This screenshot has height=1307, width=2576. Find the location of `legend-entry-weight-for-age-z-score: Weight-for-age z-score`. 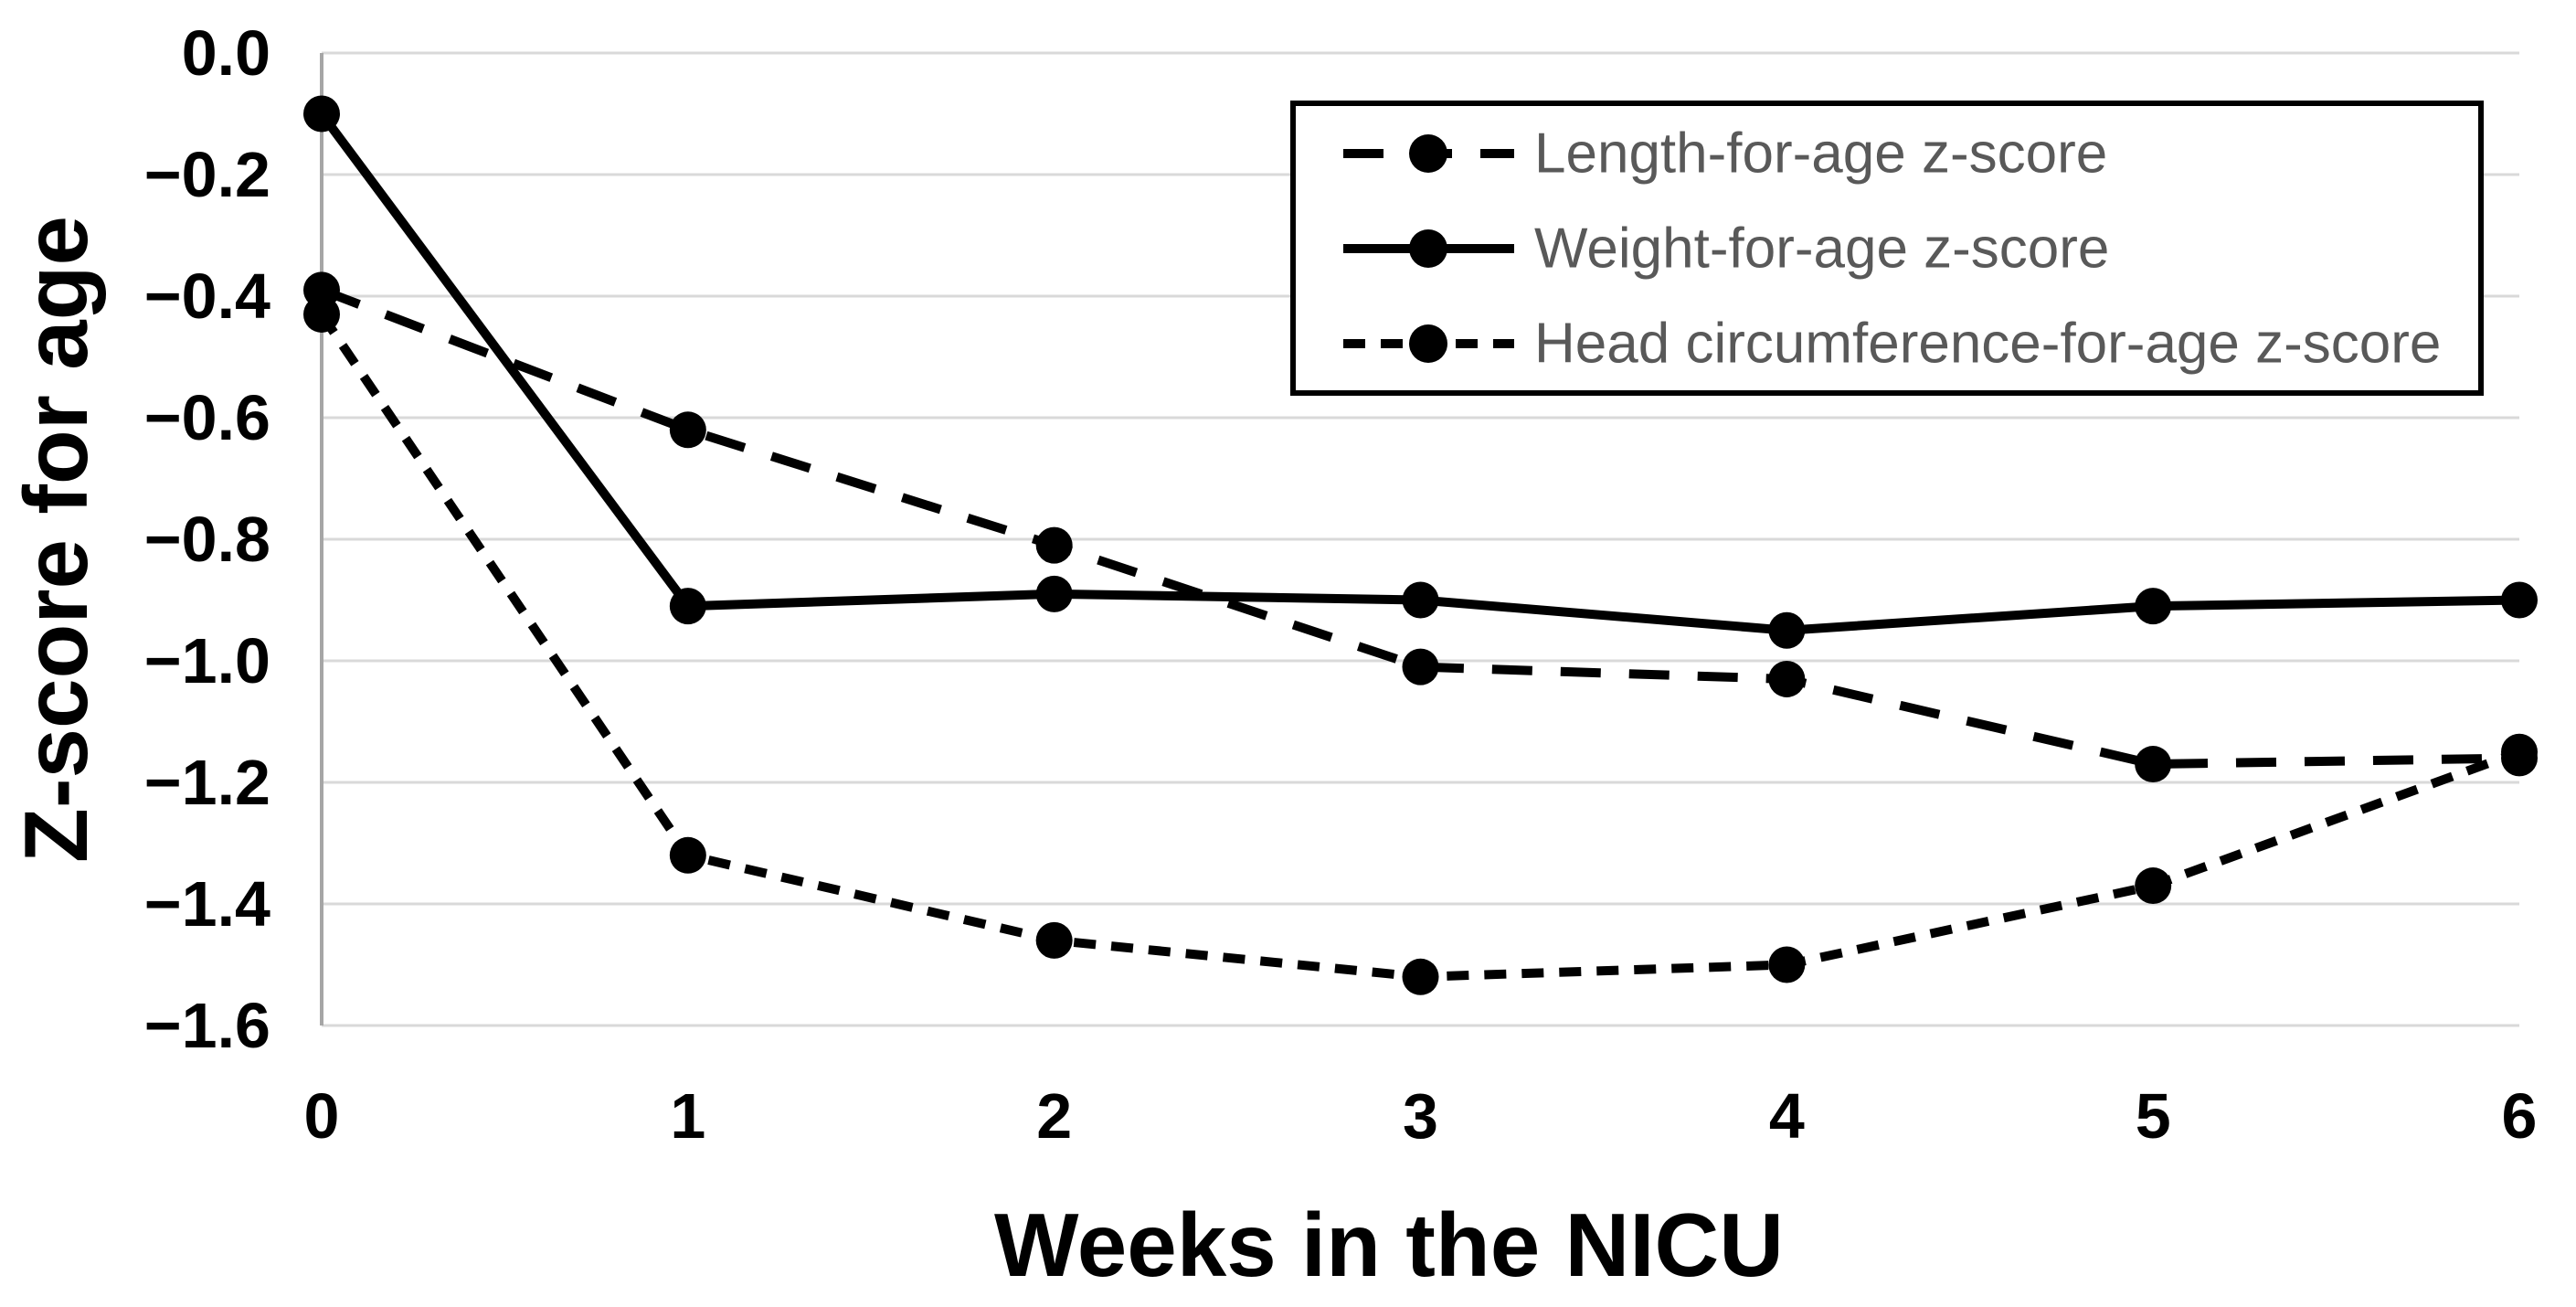

legend-entry-weight-for-age-z-score: Weight-for-age z-score is located at coordinates (1726, 249).